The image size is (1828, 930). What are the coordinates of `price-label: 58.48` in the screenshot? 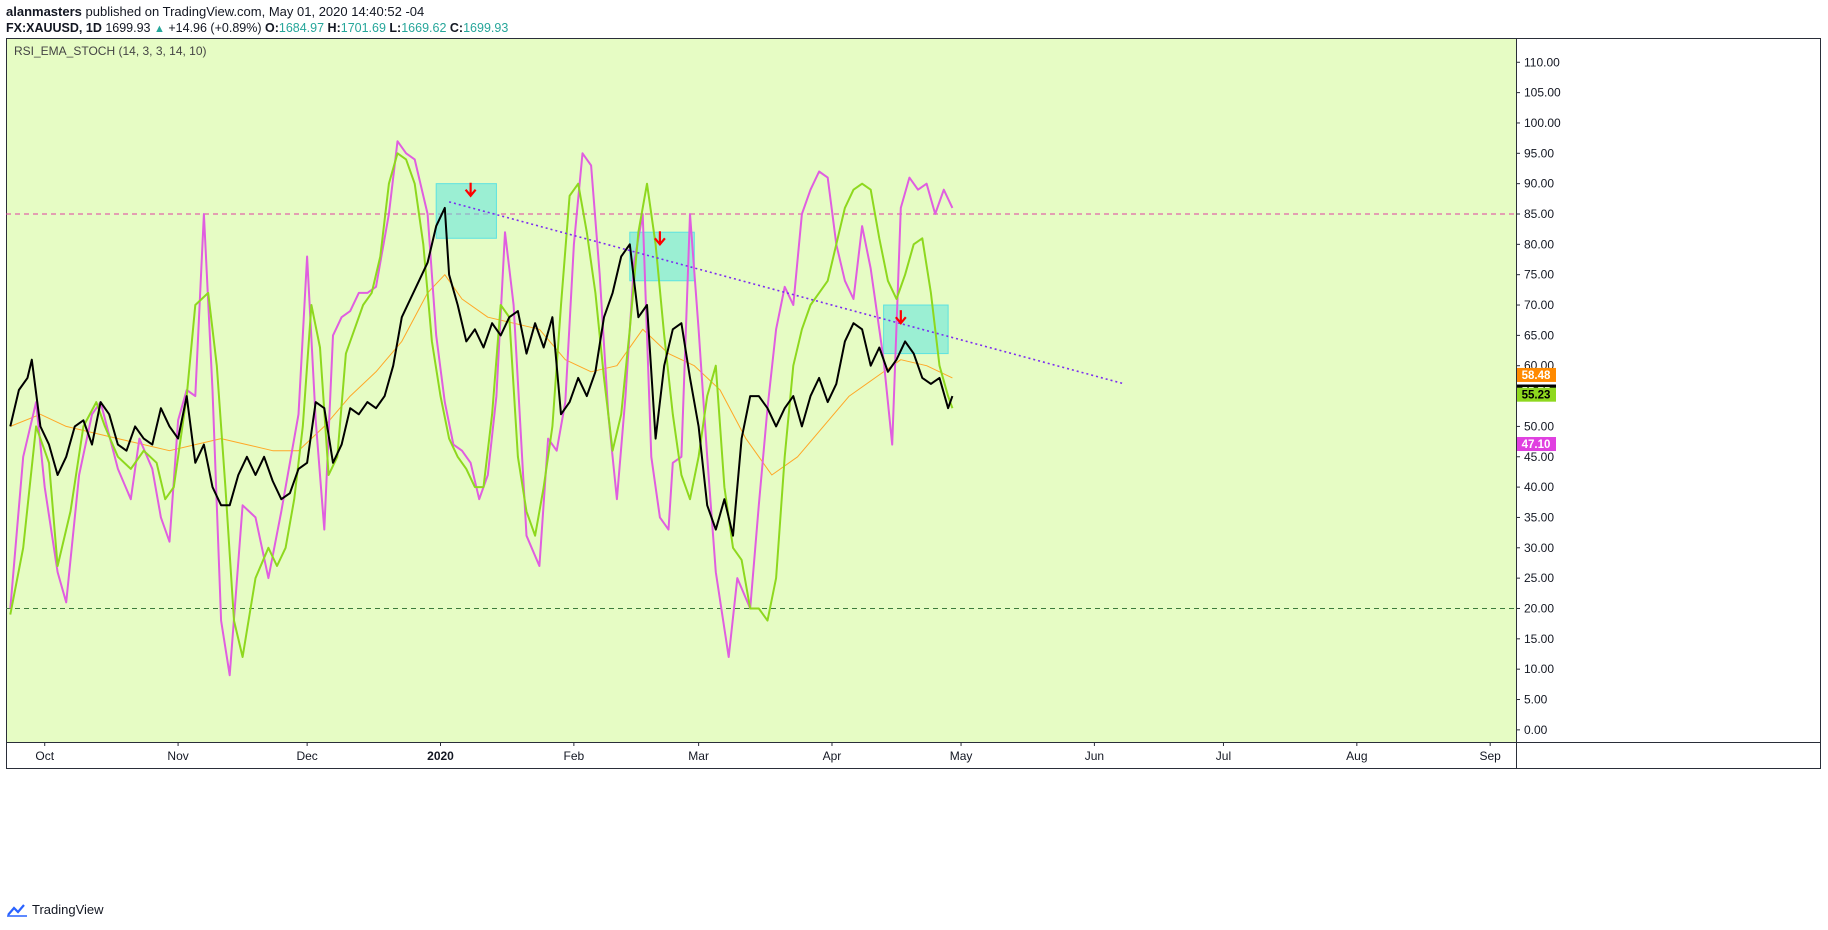 It's located at (1536, 376).